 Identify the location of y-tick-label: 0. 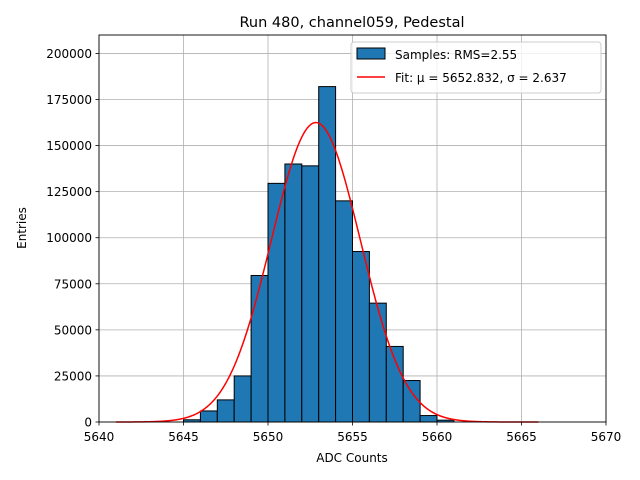
(88, 423).